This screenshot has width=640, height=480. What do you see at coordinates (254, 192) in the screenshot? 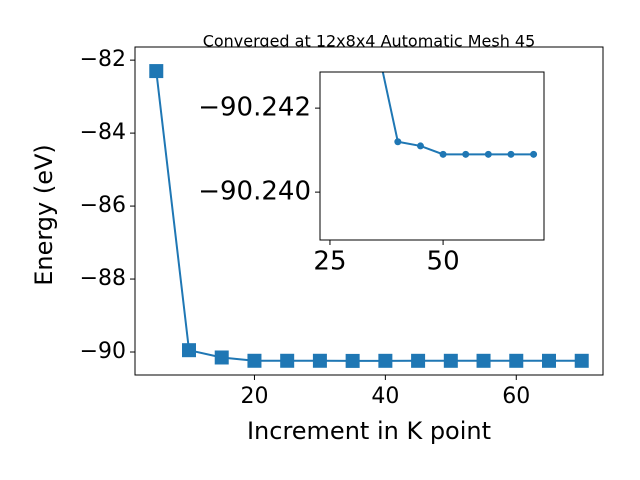
I see `y-tick-label: −90.240` at bounding box center [254, 192].